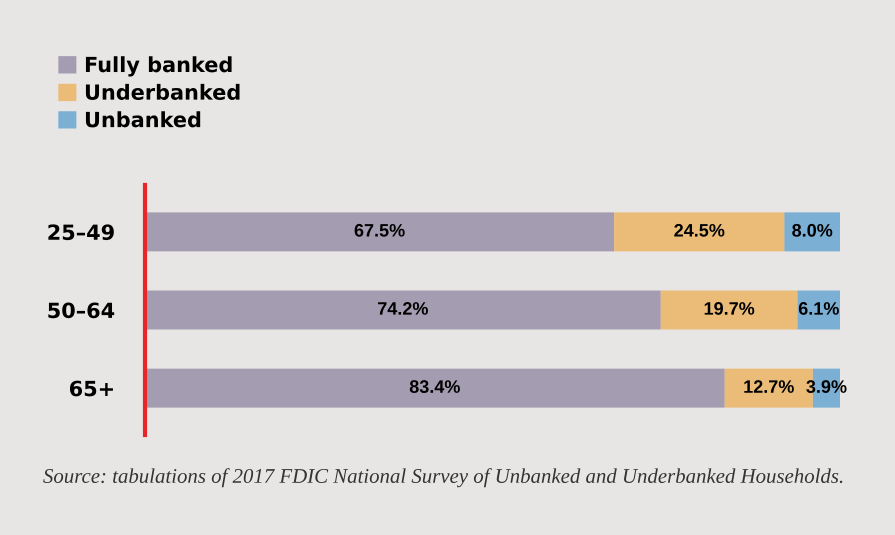 This screenshot has width=895, height=535. I want to click on y-tick-label: 25–49, so click(81, 232).